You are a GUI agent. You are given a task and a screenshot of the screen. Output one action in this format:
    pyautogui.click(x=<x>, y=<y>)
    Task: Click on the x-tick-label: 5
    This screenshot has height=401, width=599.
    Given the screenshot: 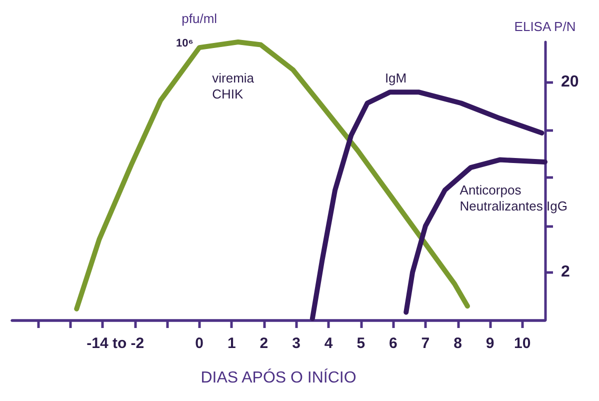 What is the action you would take?
    pyautogui.click(x=361, y=343)
    